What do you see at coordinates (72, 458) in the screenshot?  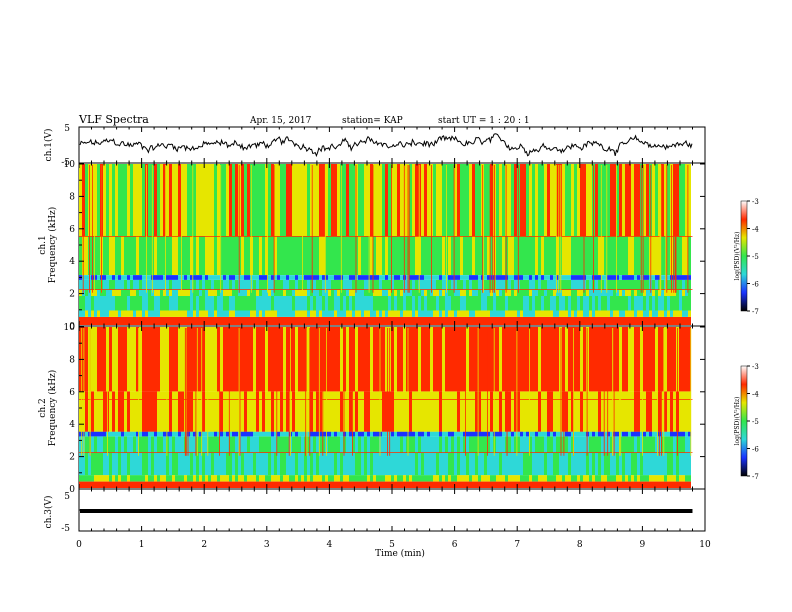 I see `spectrogram-ytick-label: 2` at bounding box center [72, 458].